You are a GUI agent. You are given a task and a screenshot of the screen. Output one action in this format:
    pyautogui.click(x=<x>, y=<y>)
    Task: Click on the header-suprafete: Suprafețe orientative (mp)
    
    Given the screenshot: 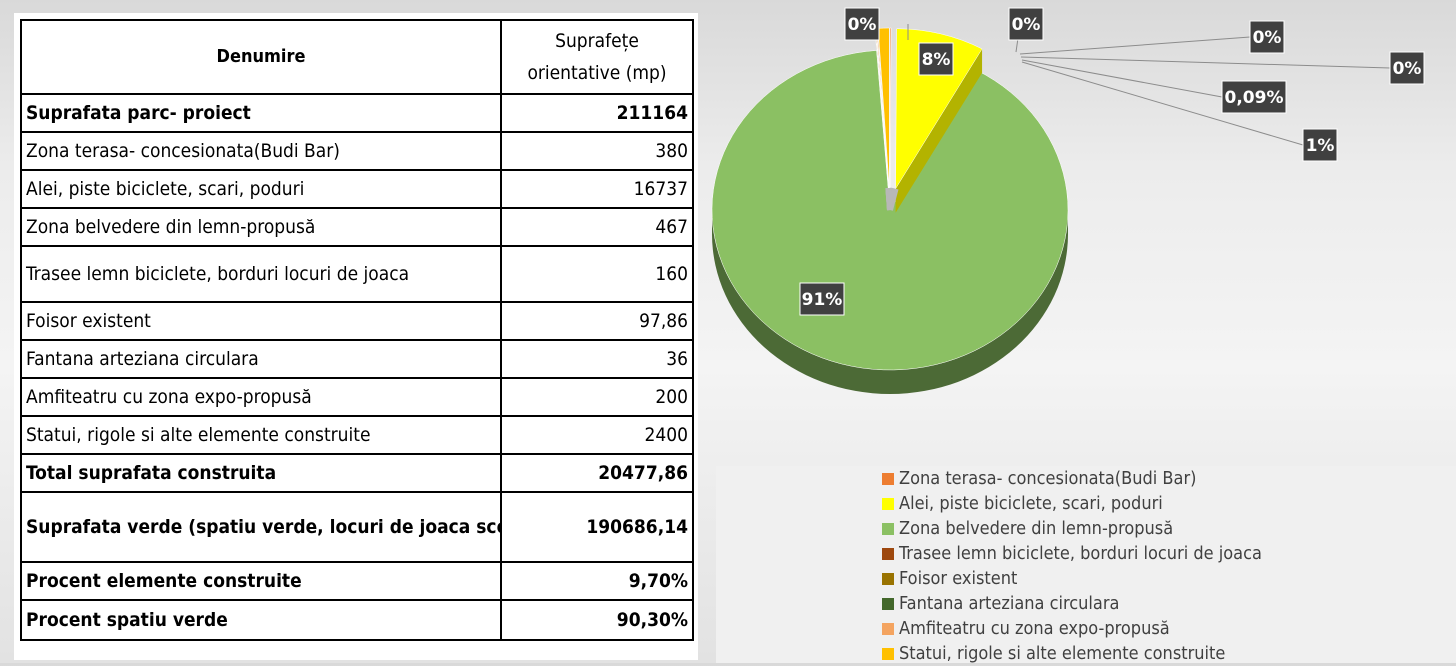 What is the action you would take?
    pyautogui.click(x=597, y=57)
    